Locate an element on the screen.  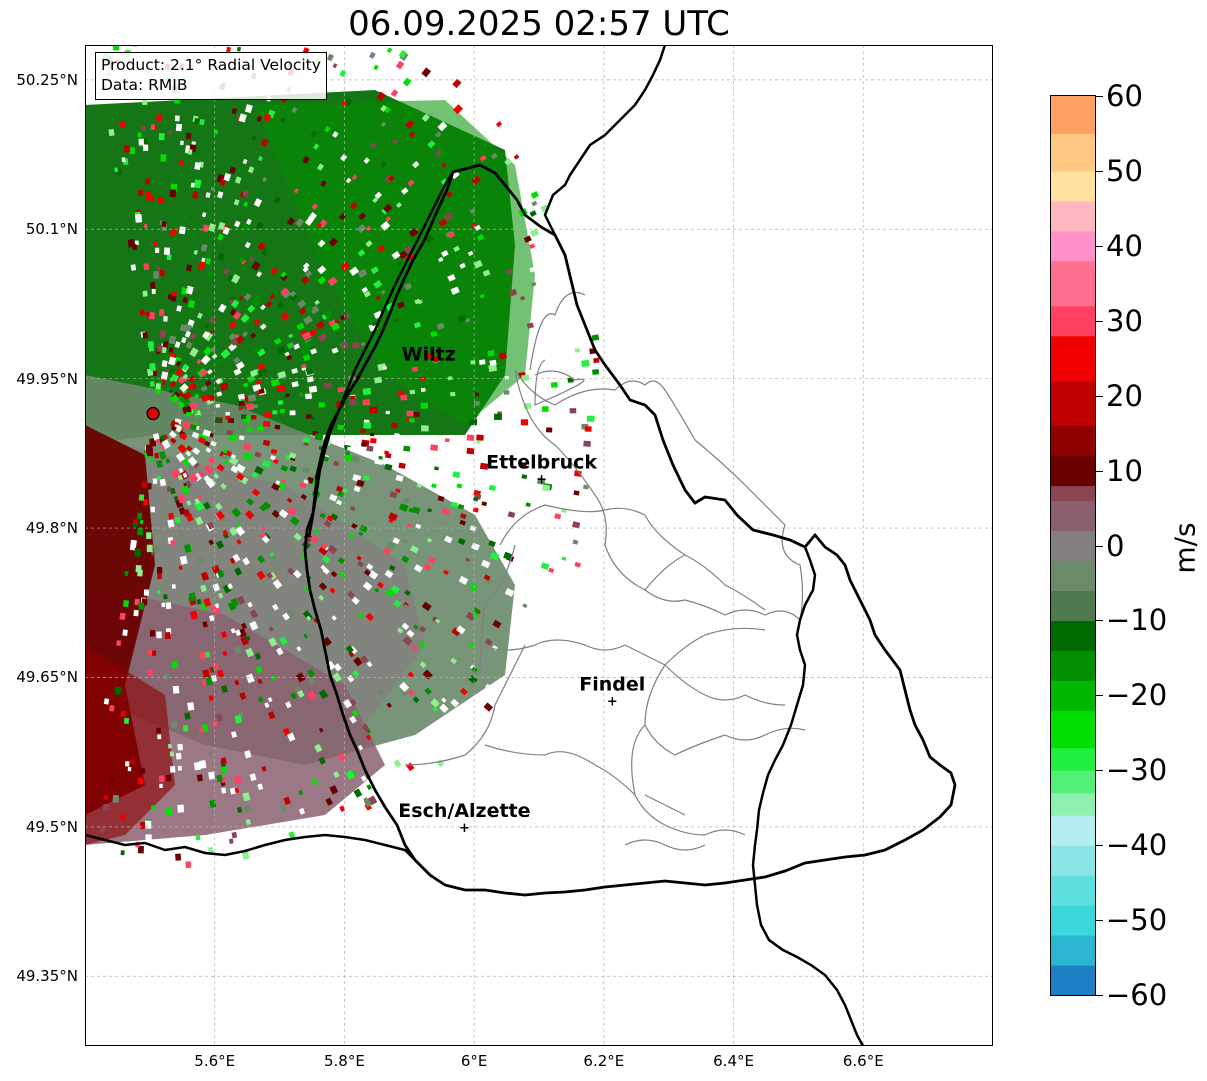
city-marker-icon: + is located at coordinates (612, 701).